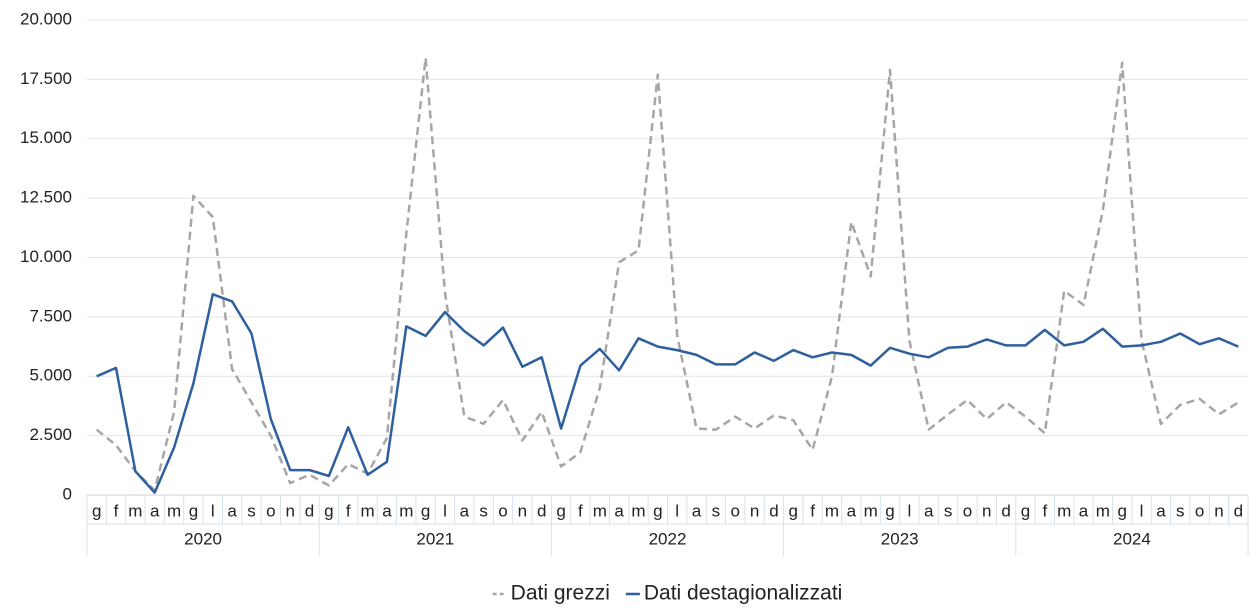 This screenshot has height=613, width=1250. I want to click on y-tick-label: 10.000, so click(46, 256).